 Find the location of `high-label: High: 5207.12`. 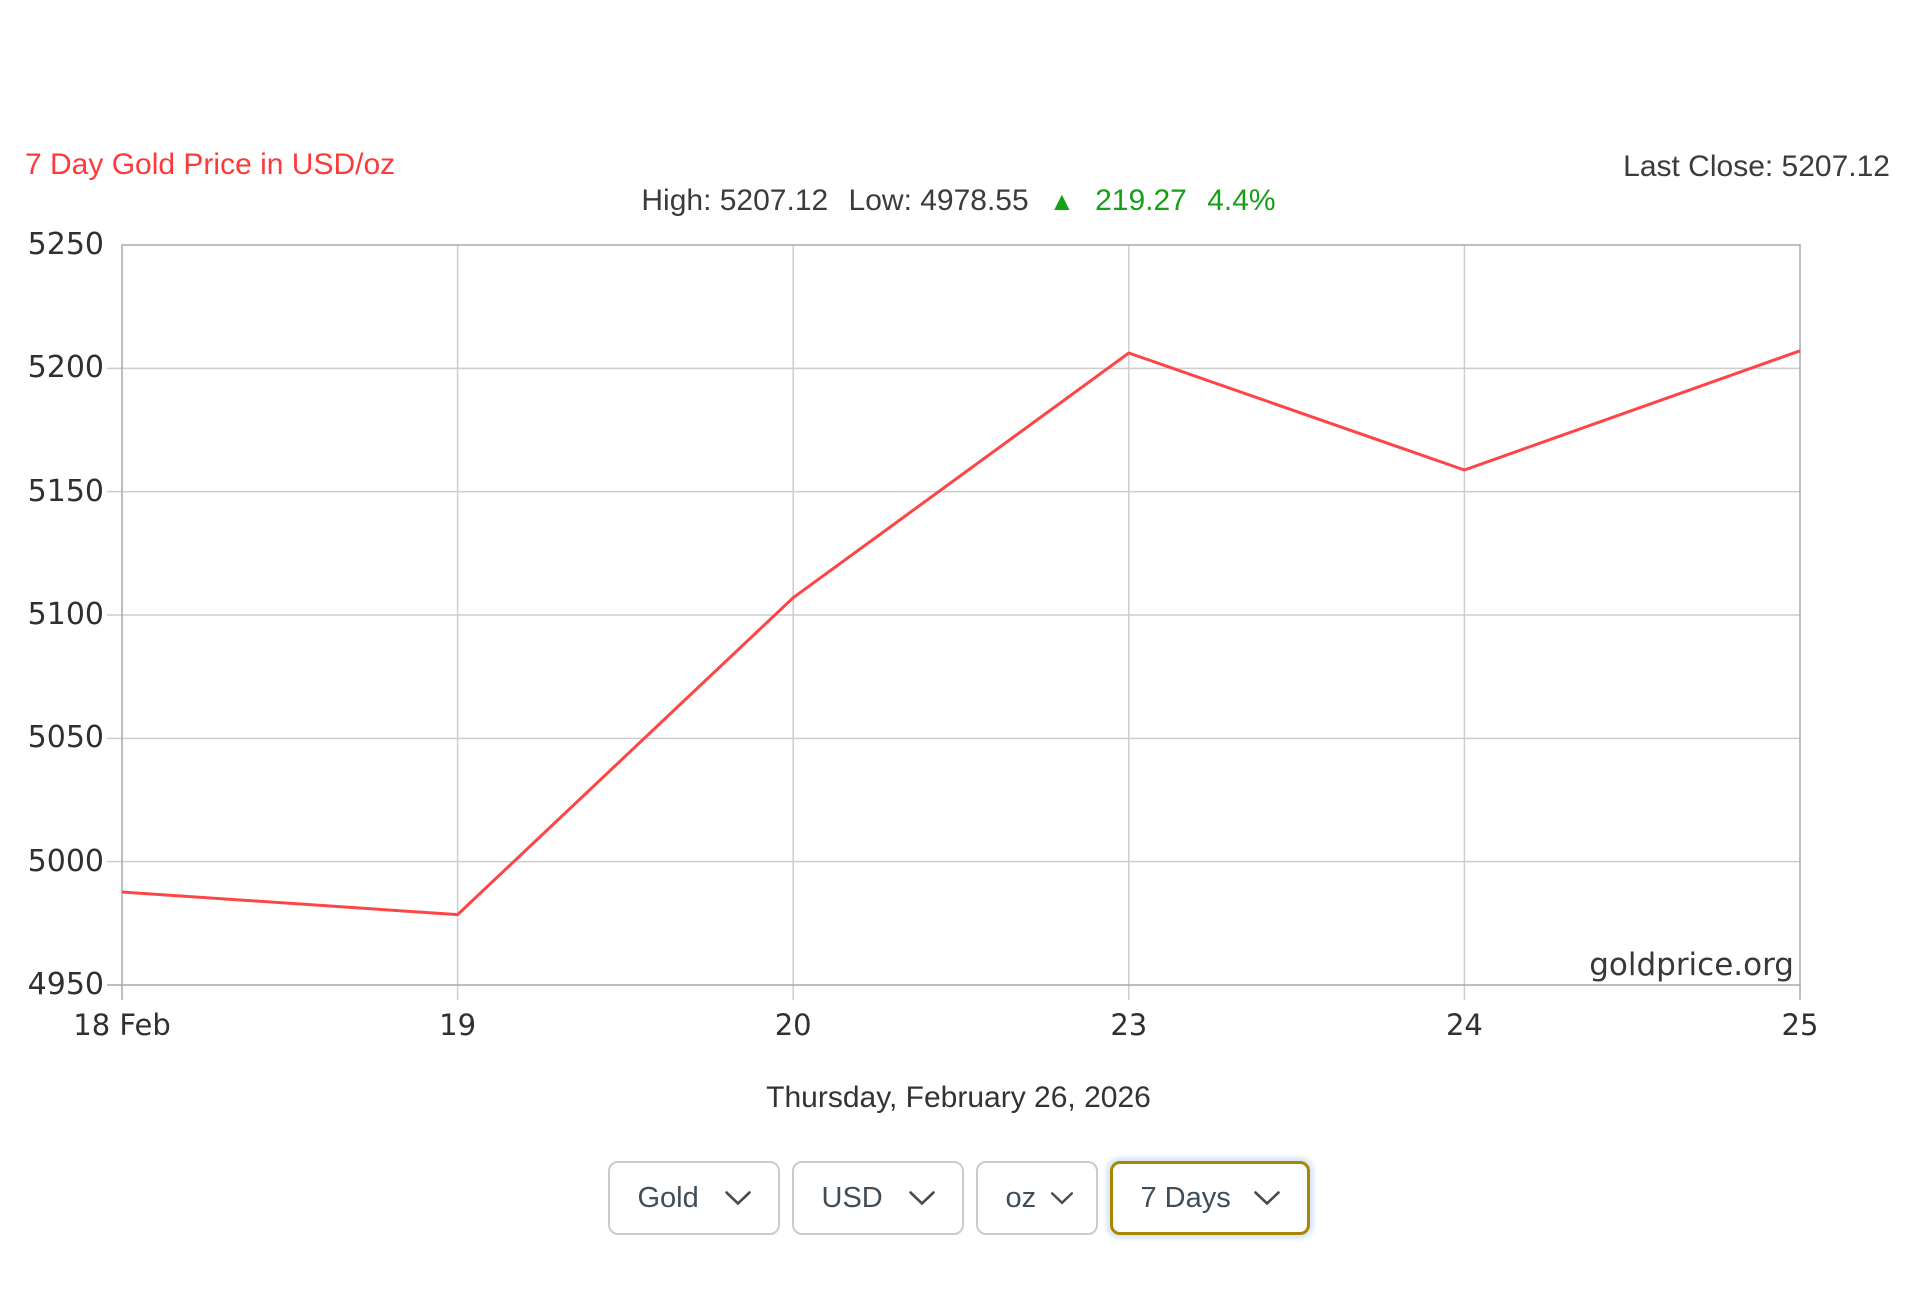

high-label: High: 5207.12 is located at coordinates (735, 200).